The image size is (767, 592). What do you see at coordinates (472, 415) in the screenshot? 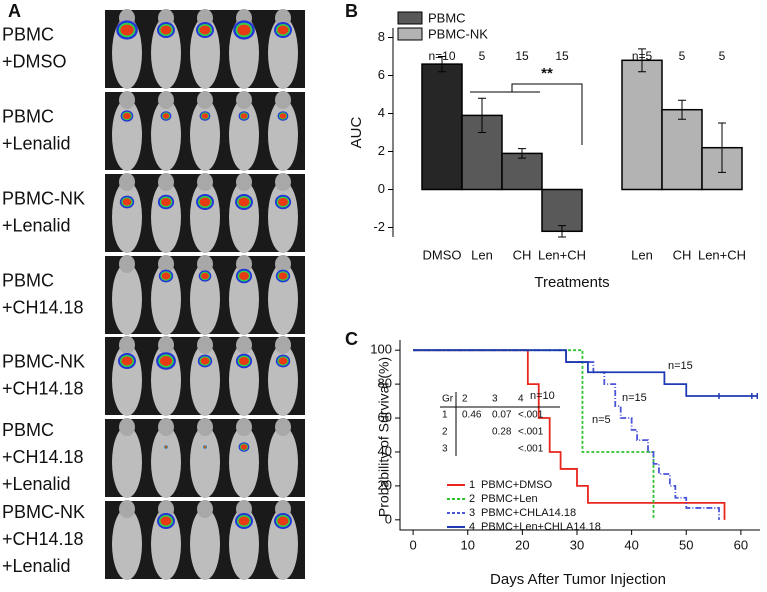
I see `table-cell: 0.46` at bounding box center [472, 415].